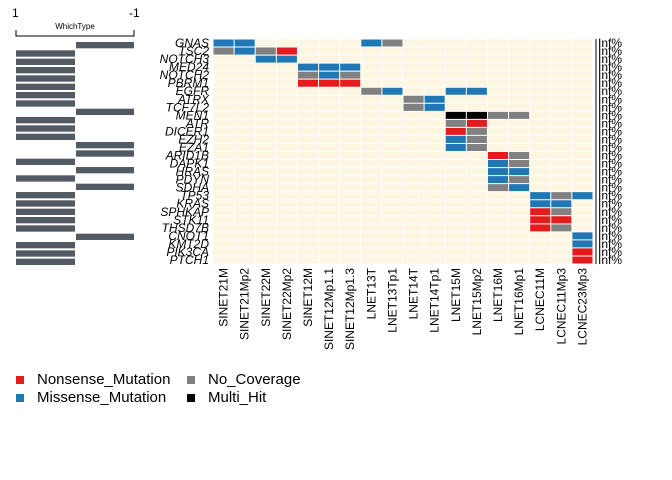 The width and height of the screenshot is (672, 480). Describe the element at coordinates (582, 307) in the screenshot. I see `sample-label-lcnec23mp3: LCNEC23Mp3` at that location.